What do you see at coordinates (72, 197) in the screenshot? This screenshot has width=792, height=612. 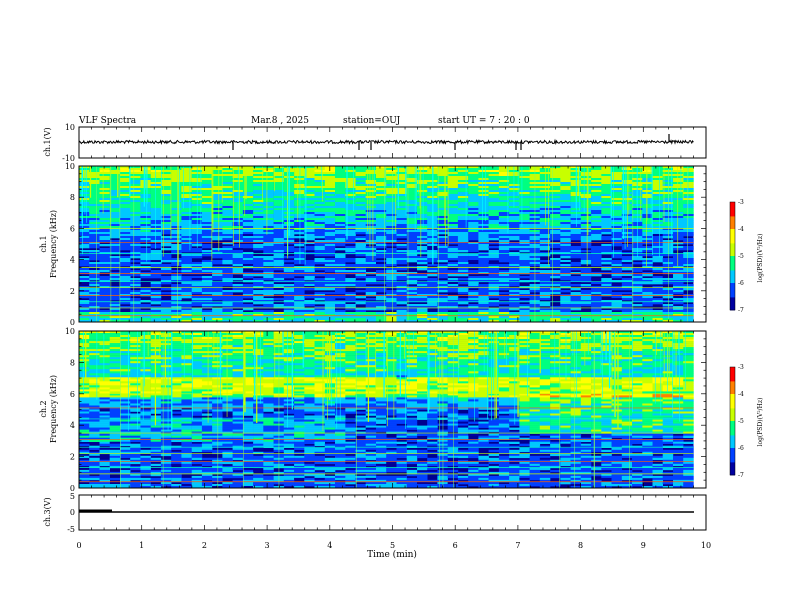 I see `y-tick-label: 8` at bounding box center [72, 197].